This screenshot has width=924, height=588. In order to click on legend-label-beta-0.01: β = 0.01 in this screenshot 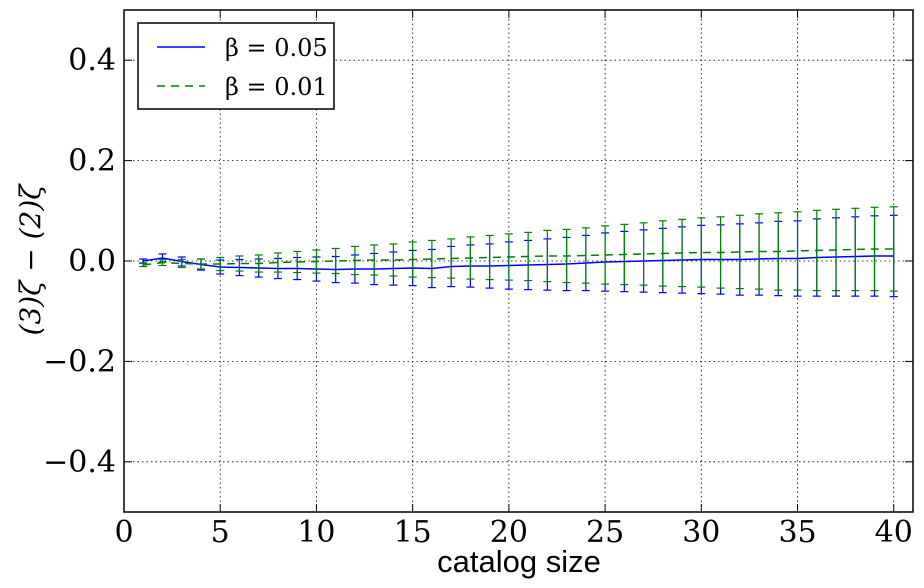, I will do `click(276, 87)`.